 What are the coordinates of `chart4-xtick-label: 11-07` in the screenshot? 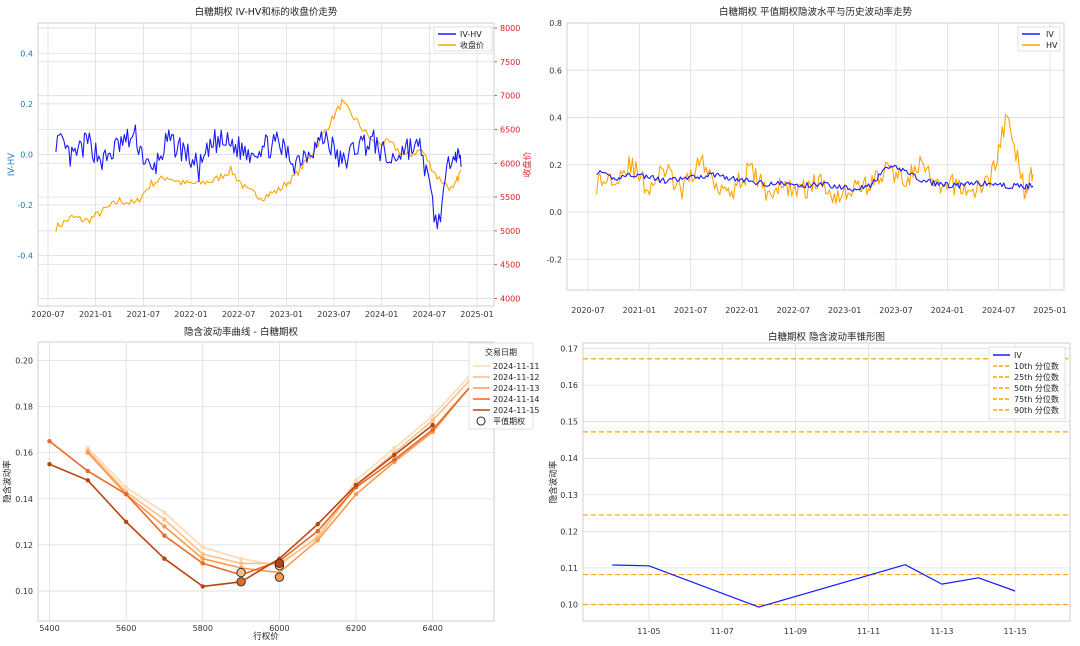 It's located at (722, 631).